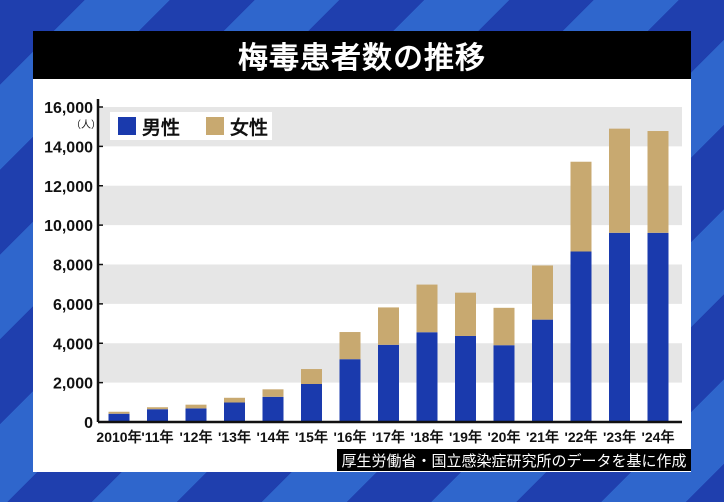 The width and height of the screenshot is (724, 502). I want to click on source-caption: 厚生労働省・国立感染症研究所のデータを基に作成, so click(514, 460).